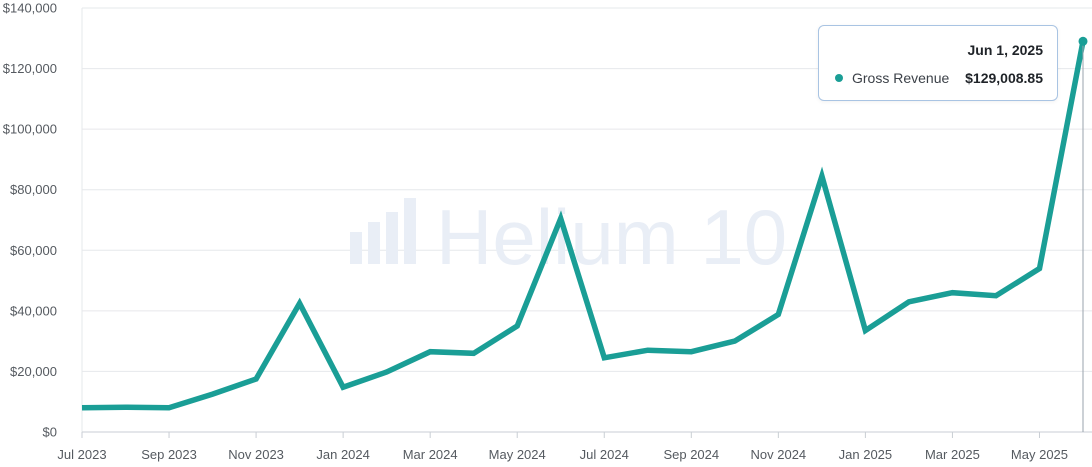 This screenshot has width=1092, height=467. Describe the element at coordinates (1005, 50) in the screenshot. I see `tooltip-date: Jun 1, 2025` at that location.